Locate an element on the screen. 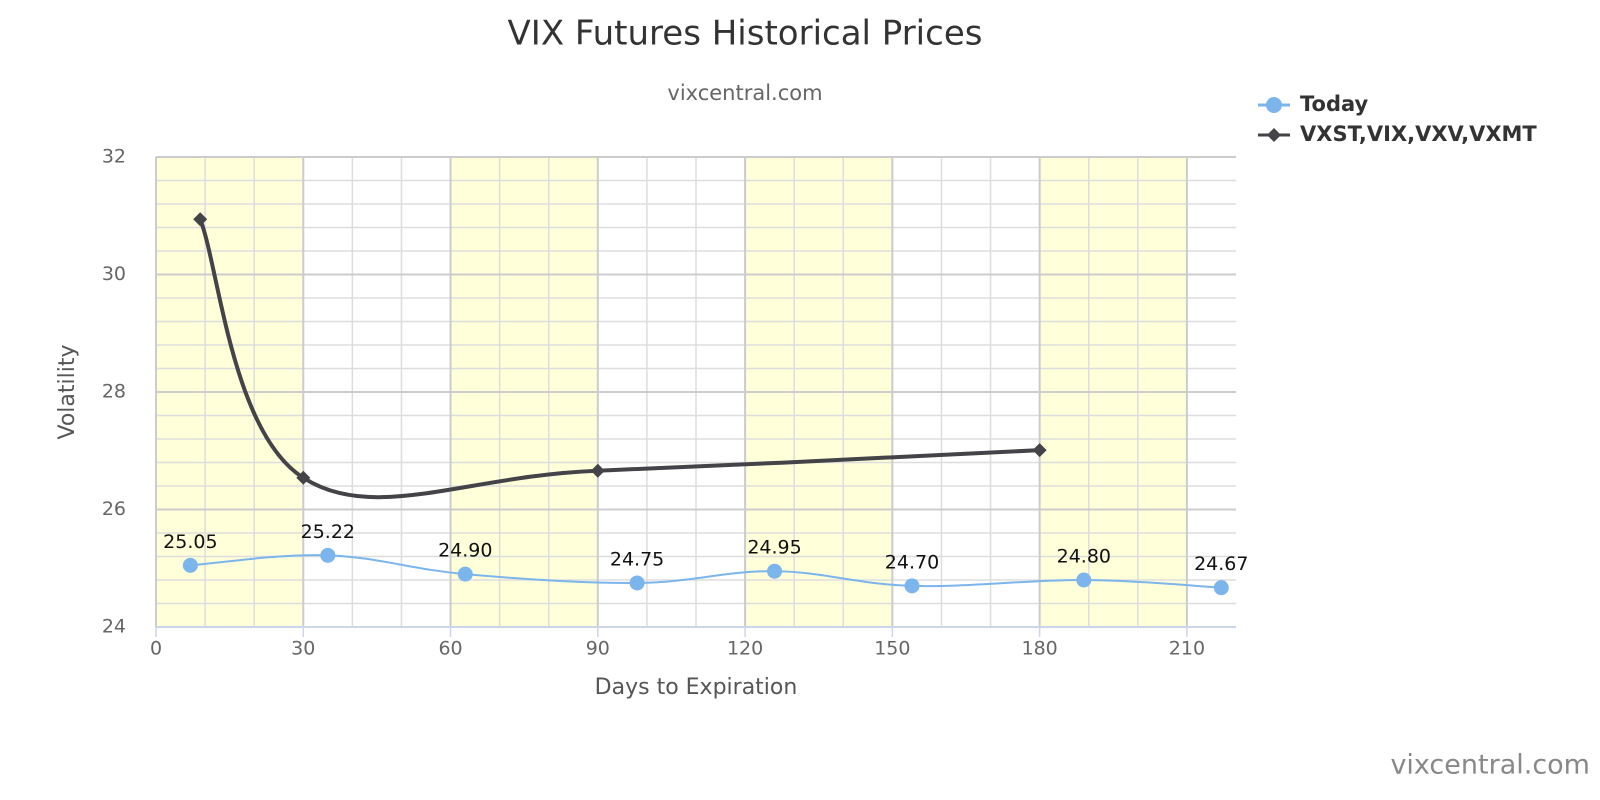 Image resolution: width=1600 pixels, height=800 pixels. x-tick-label: 0 is located at coordinates (156, 649).